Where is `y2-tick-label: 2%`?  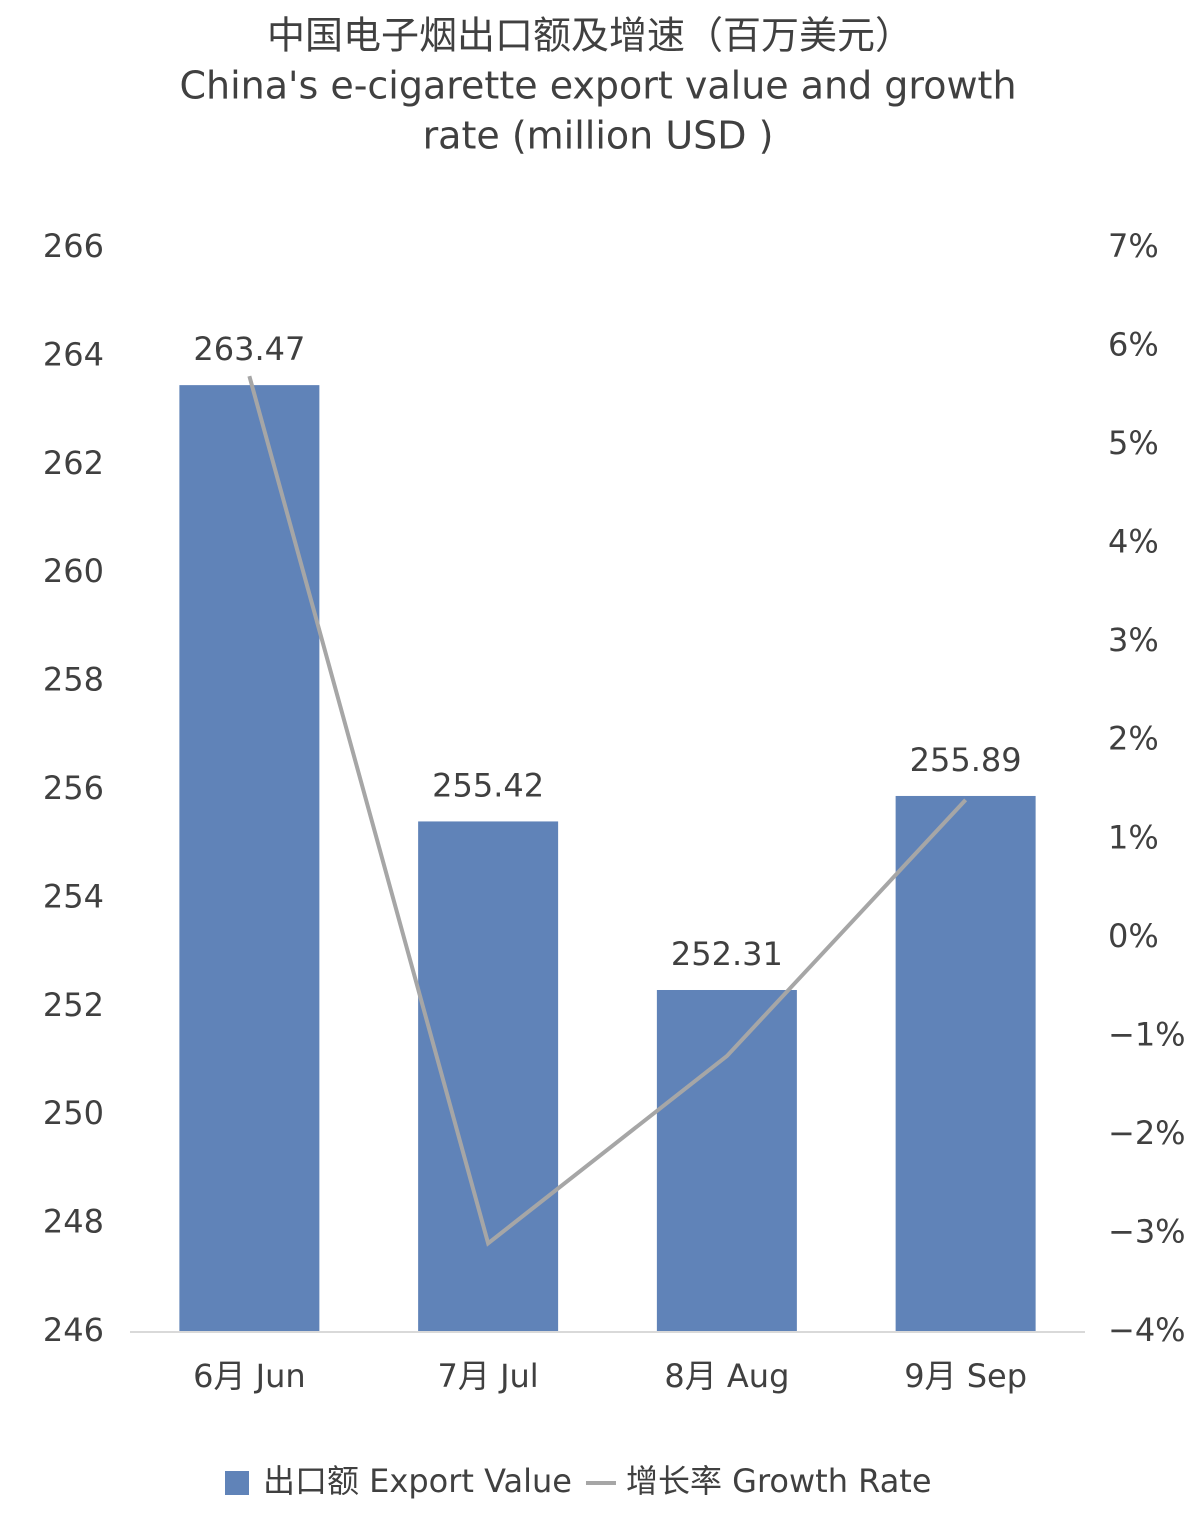
y2-tick-label: 2% is located at coordinates (1133, 739).